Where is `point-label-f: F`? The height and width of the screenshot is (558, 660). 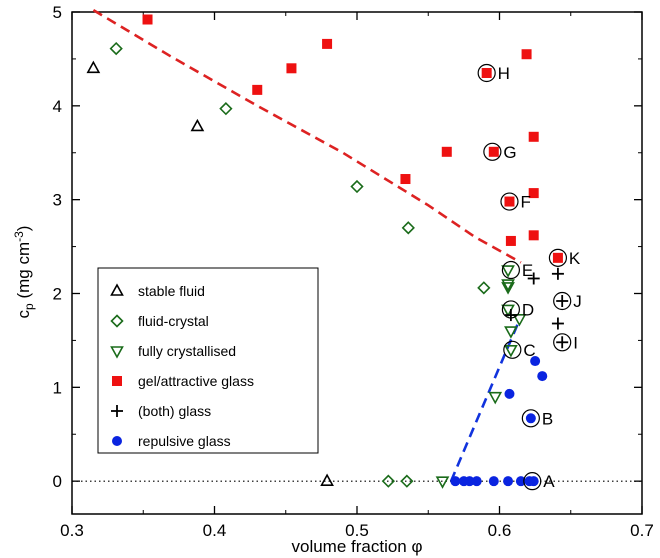
point-label-f: F is located at coordinates (525, 202).